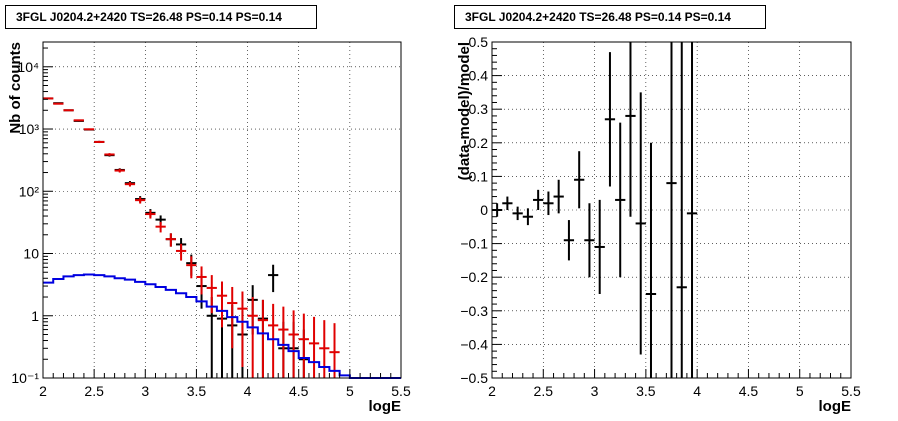 The image size is (898, 421). Describe the element at coordinates (474, 311) in the screenshot. I see `y-tick-label: −0.3` at that location.